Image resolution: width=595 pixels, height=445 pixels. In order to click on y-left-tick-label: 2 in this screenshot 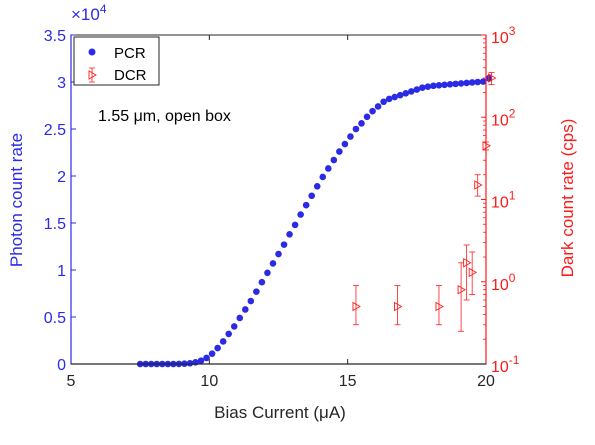, I will do `click(61, 177)`.